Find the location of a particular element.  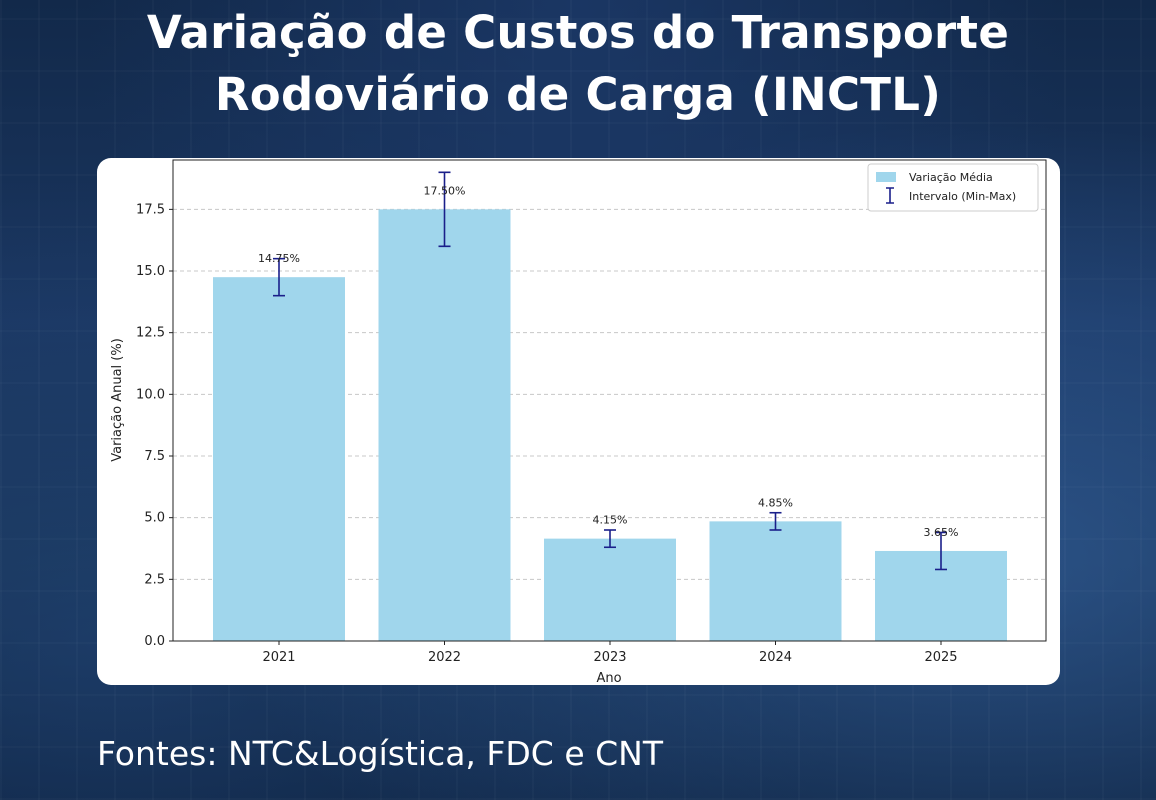

x-axis-ticks: 2021 2022 2023 2024 2025 is located at coordinates (610, 653).